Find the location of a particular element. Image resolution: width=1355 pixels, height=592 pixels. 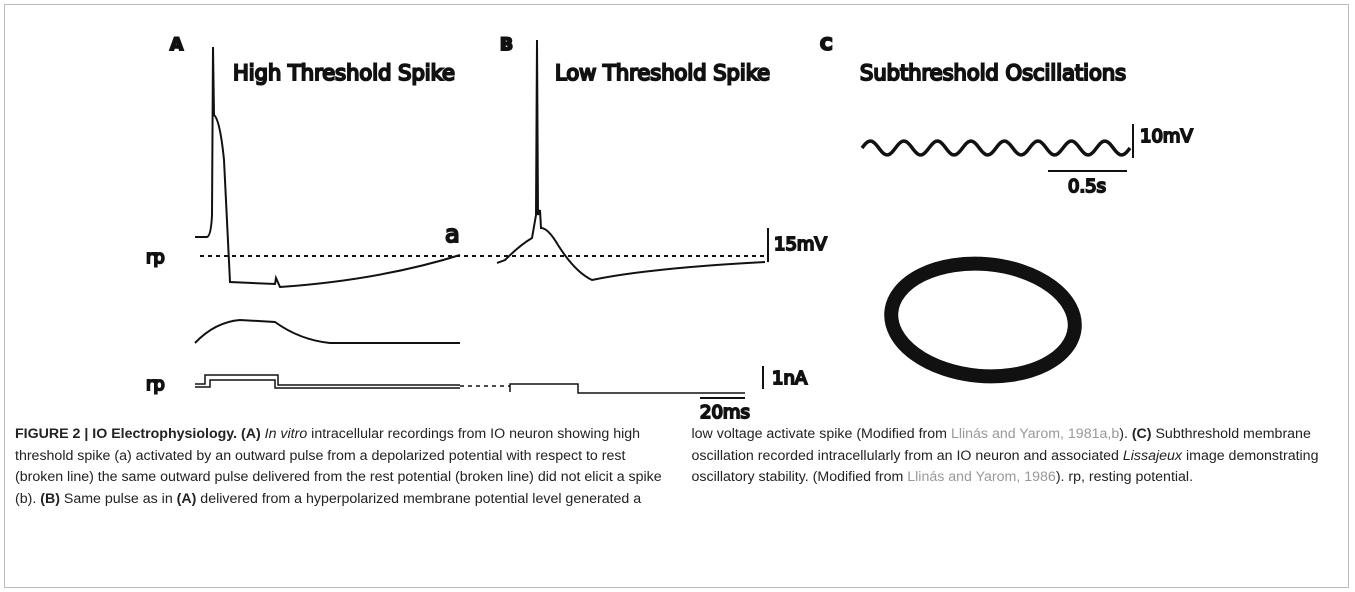

lissajous-image is located at coordinates (983, 320).